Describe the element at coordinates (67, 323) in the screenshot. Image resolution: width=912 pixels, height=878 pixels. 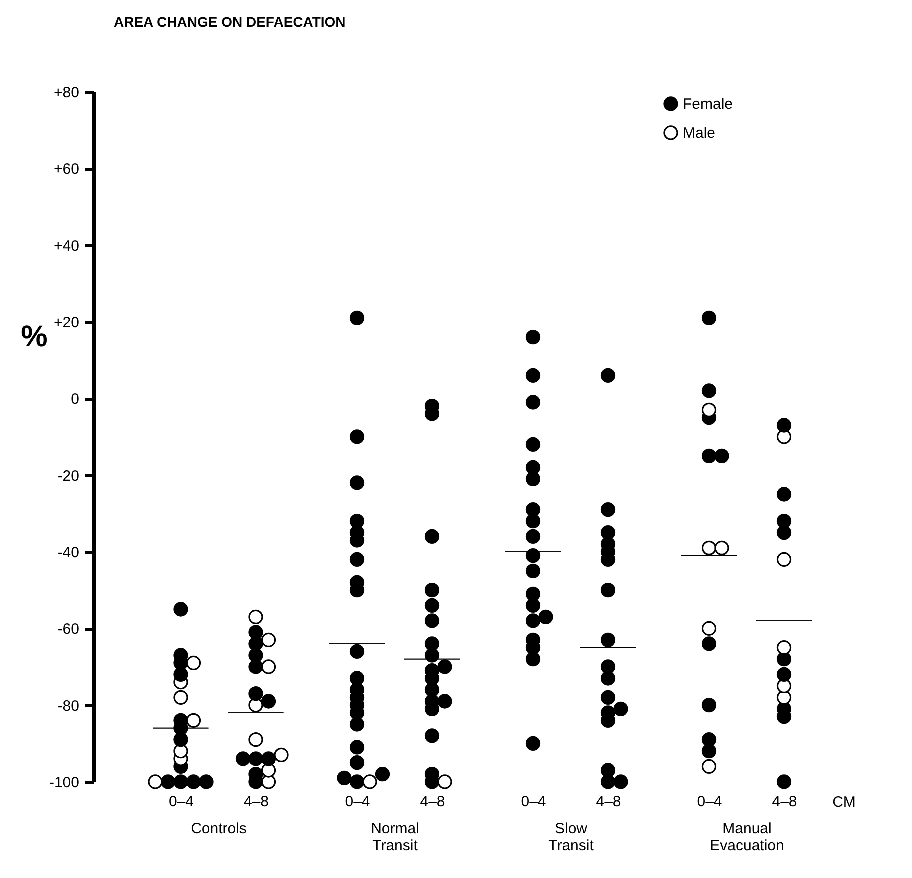
I see `y-tick-label: +20` at that location.